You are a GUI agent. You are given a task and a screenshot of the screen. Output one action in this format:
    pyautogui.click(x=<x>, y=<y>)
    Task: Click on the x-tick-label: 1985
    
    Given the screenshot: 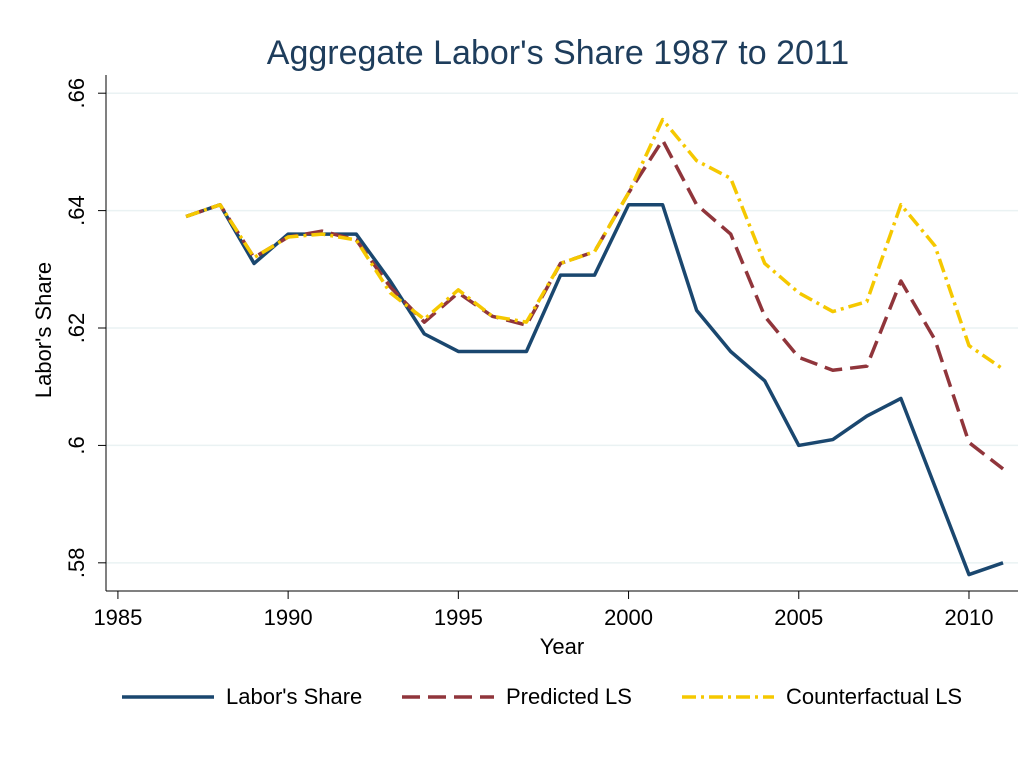 What is the action you would take?
    pyautogui.click(x=117, y=617)
    